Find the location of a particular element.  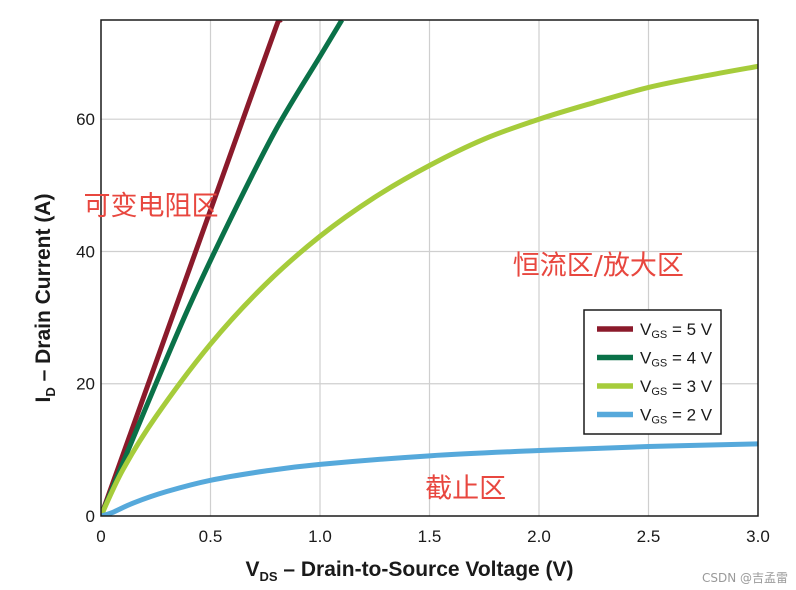

legend-label-2: VGS = 3 V is located at coordinates (676, 387).